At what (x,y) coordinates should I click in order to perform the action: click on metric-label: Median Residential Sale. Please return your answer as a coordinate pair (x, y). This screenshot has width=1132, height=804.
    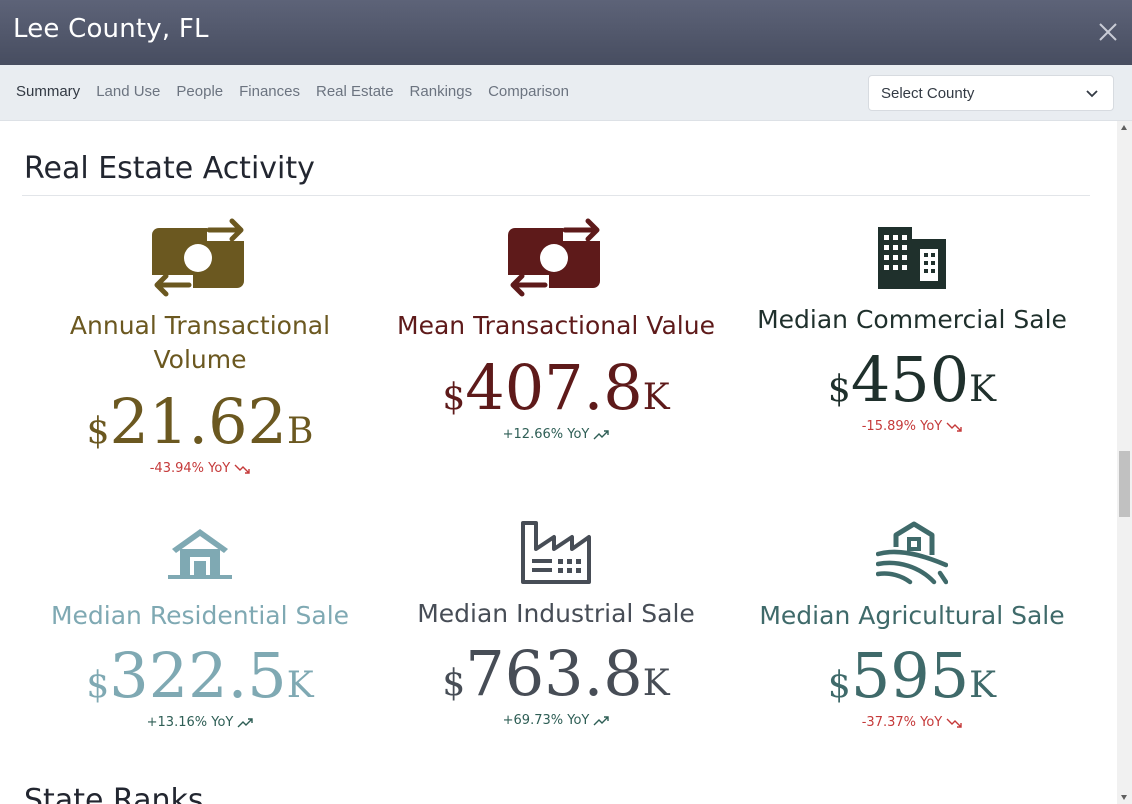
    Looking at the image, I should click on (200, 615).